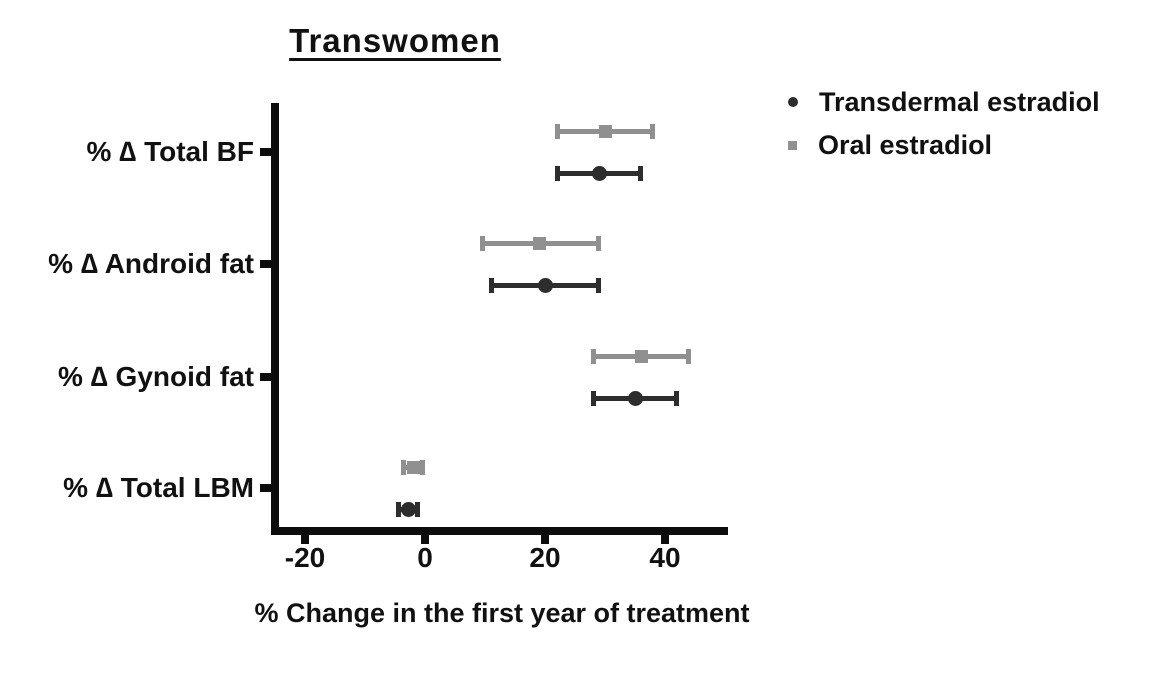 The image size is (1153, 680). Describe the element at coordinates (275, 319) in the screenshot. I see `y-axis-line` at that location.